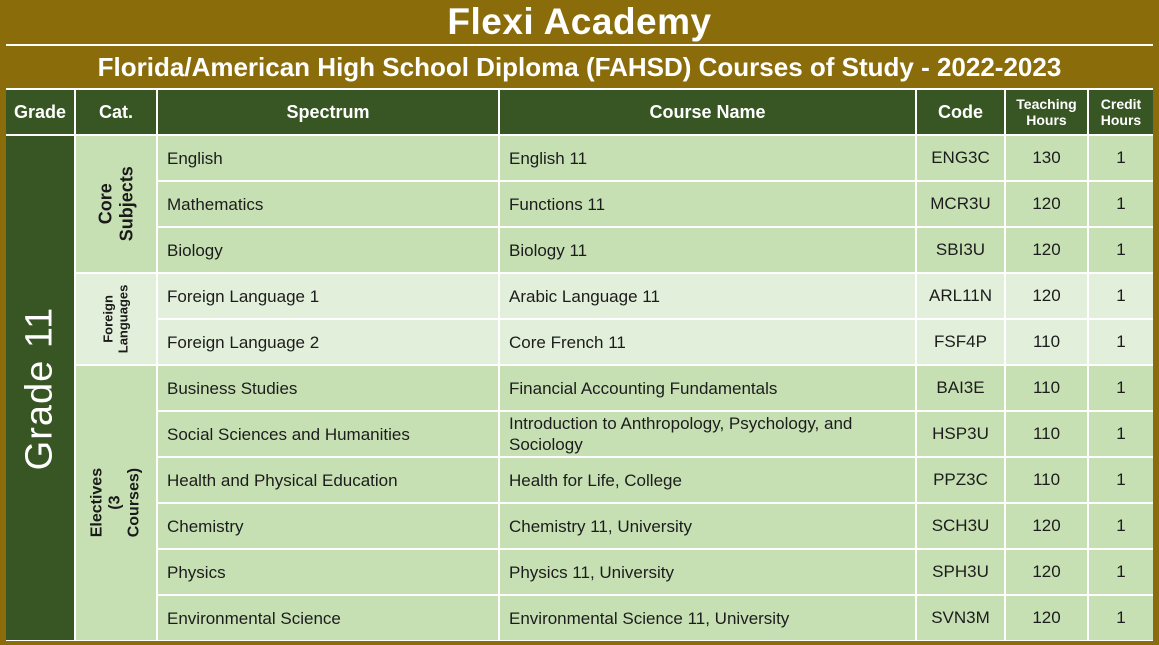 The image size is (1159, 645). Describe the element at coordinates (960, 480) in the screenshot. I see `code-cell: PPZ3C` at that location.